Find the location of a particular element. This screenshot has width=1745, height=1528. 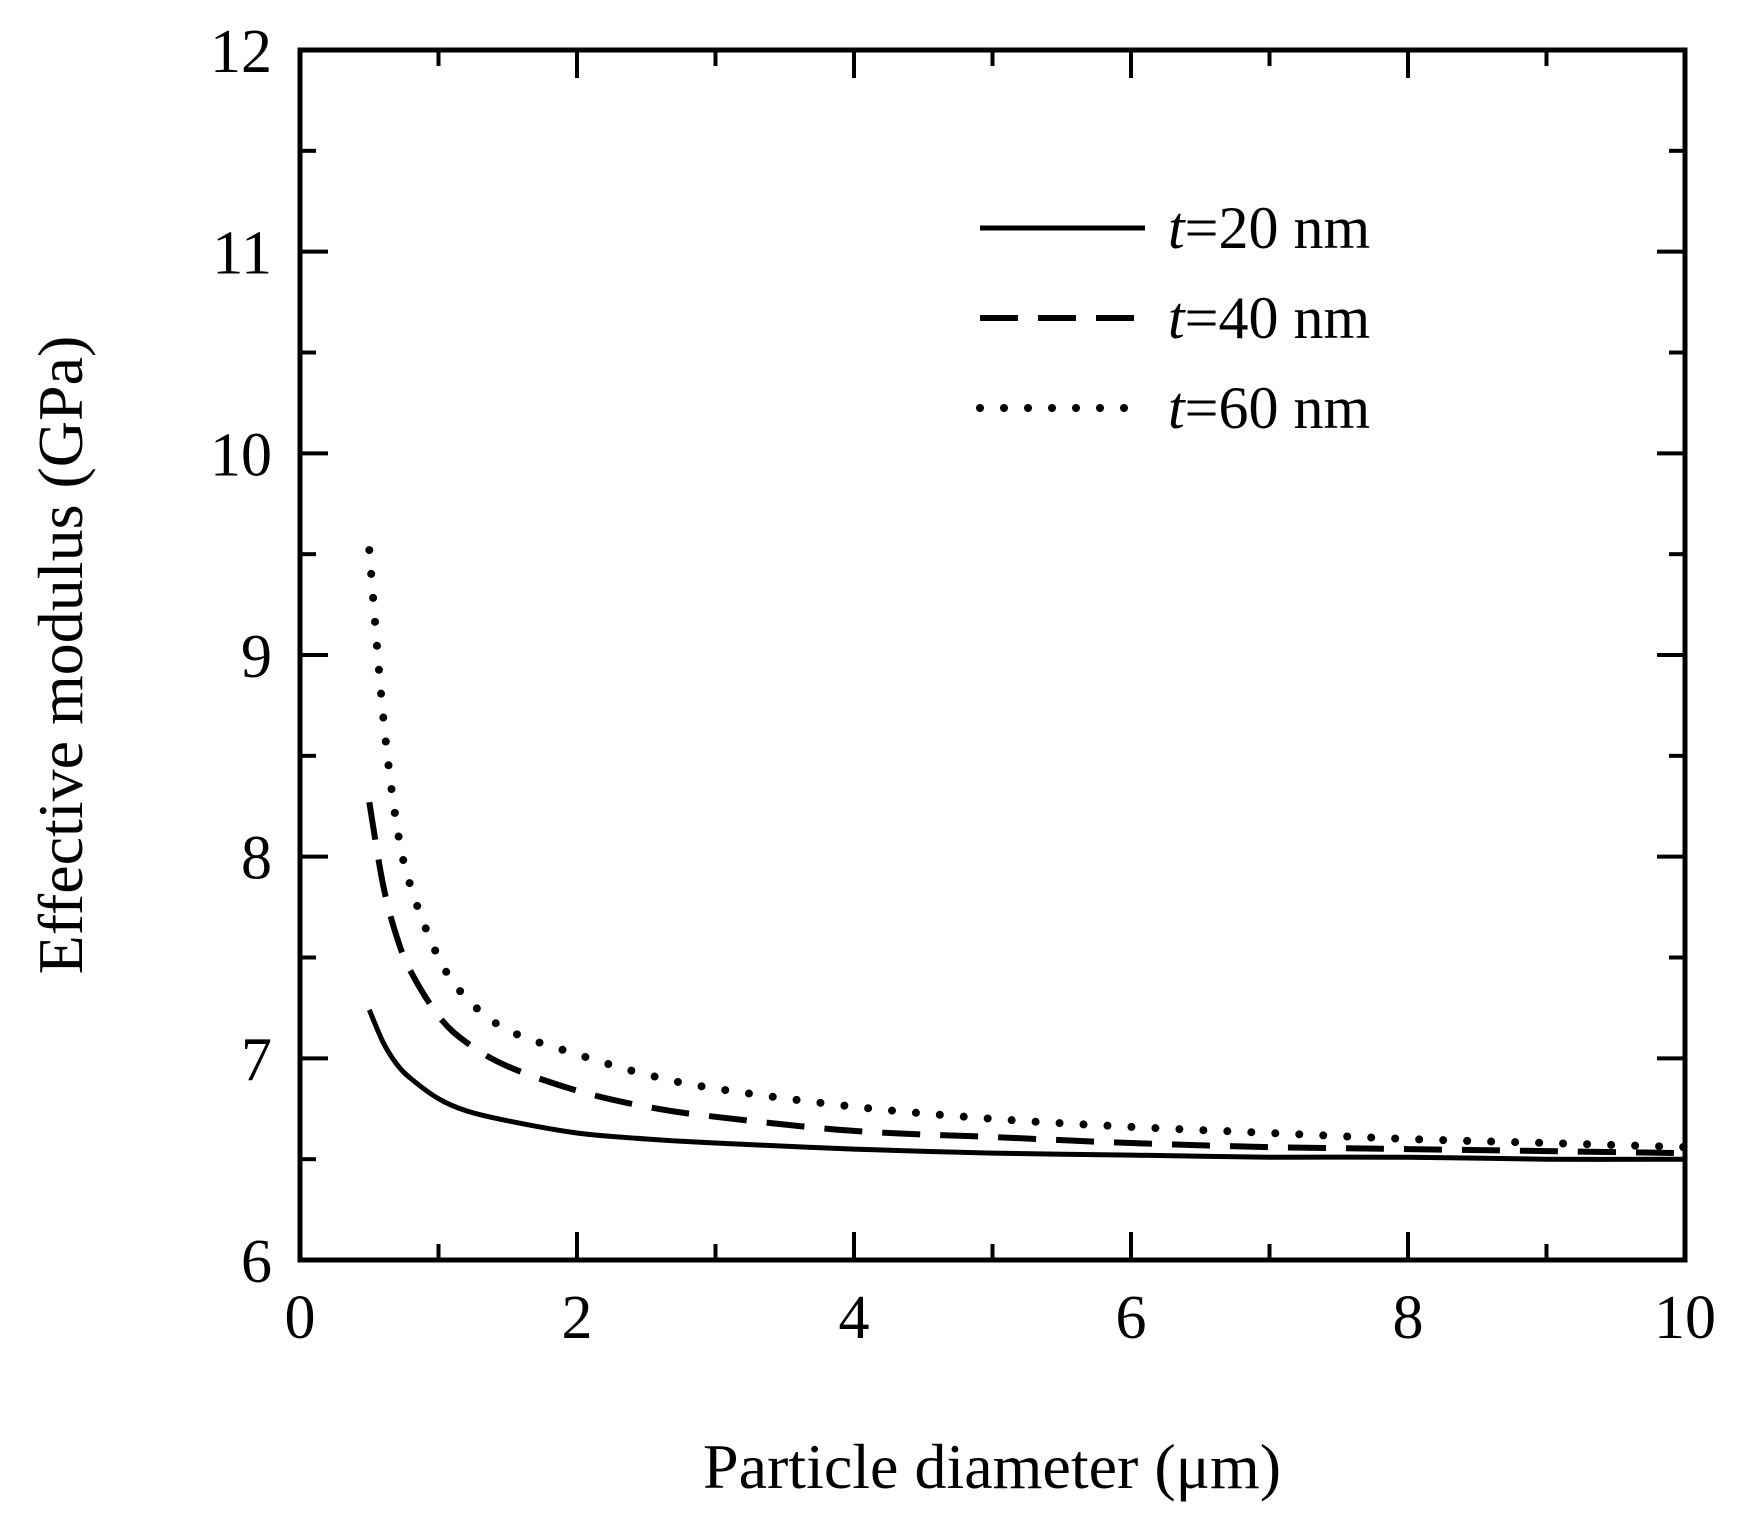

y-tick-label: 6 is located at coordinates (256, 1262).